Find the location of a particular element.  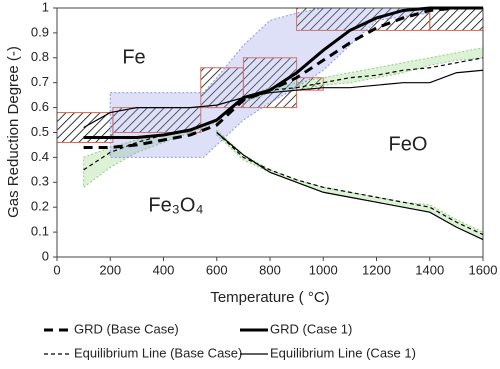

y-tick-label: 0 is located at coordinates (45, 255).